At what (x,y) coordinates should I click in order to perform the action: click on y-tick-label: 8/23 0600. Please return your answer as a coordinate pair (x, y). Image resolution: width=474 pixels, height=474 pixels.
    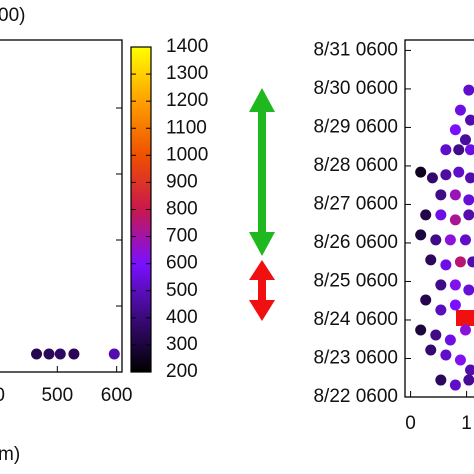
    Looking at the image, I should click on (355, 358).